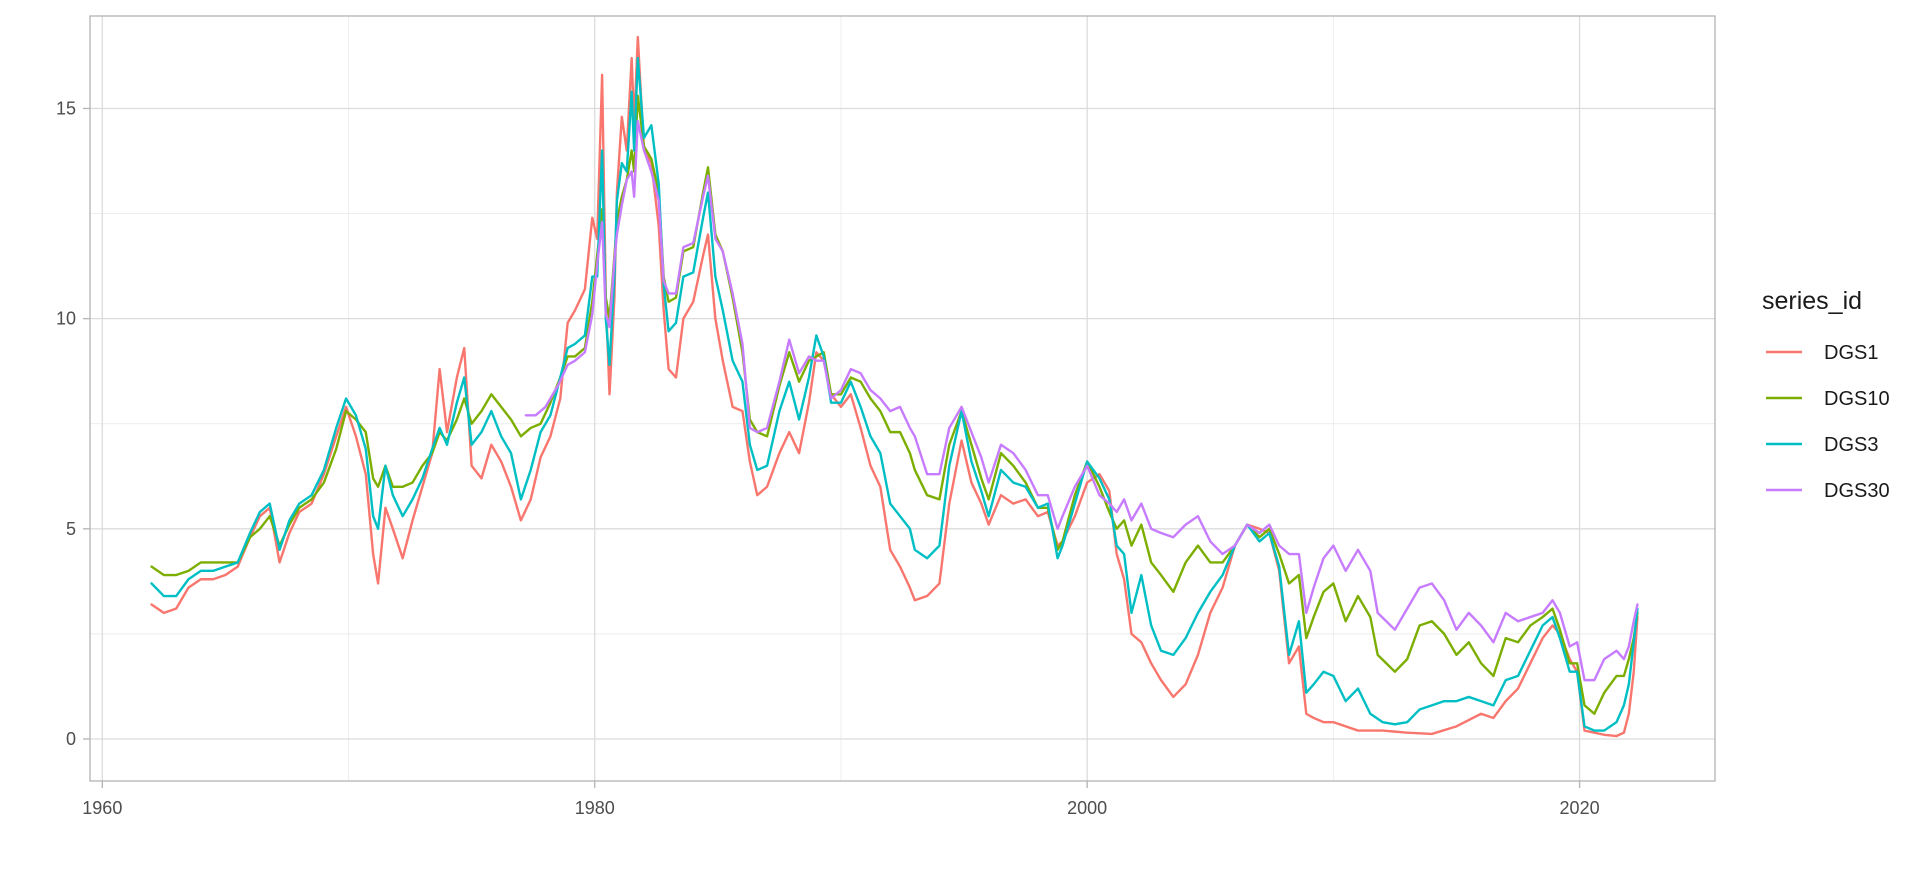 The image size is (1920, 869). What do you see at coordinates (1812, 301) in the screenshot?
I see `legend-title: series_id` at bounding box center [1812, 301].